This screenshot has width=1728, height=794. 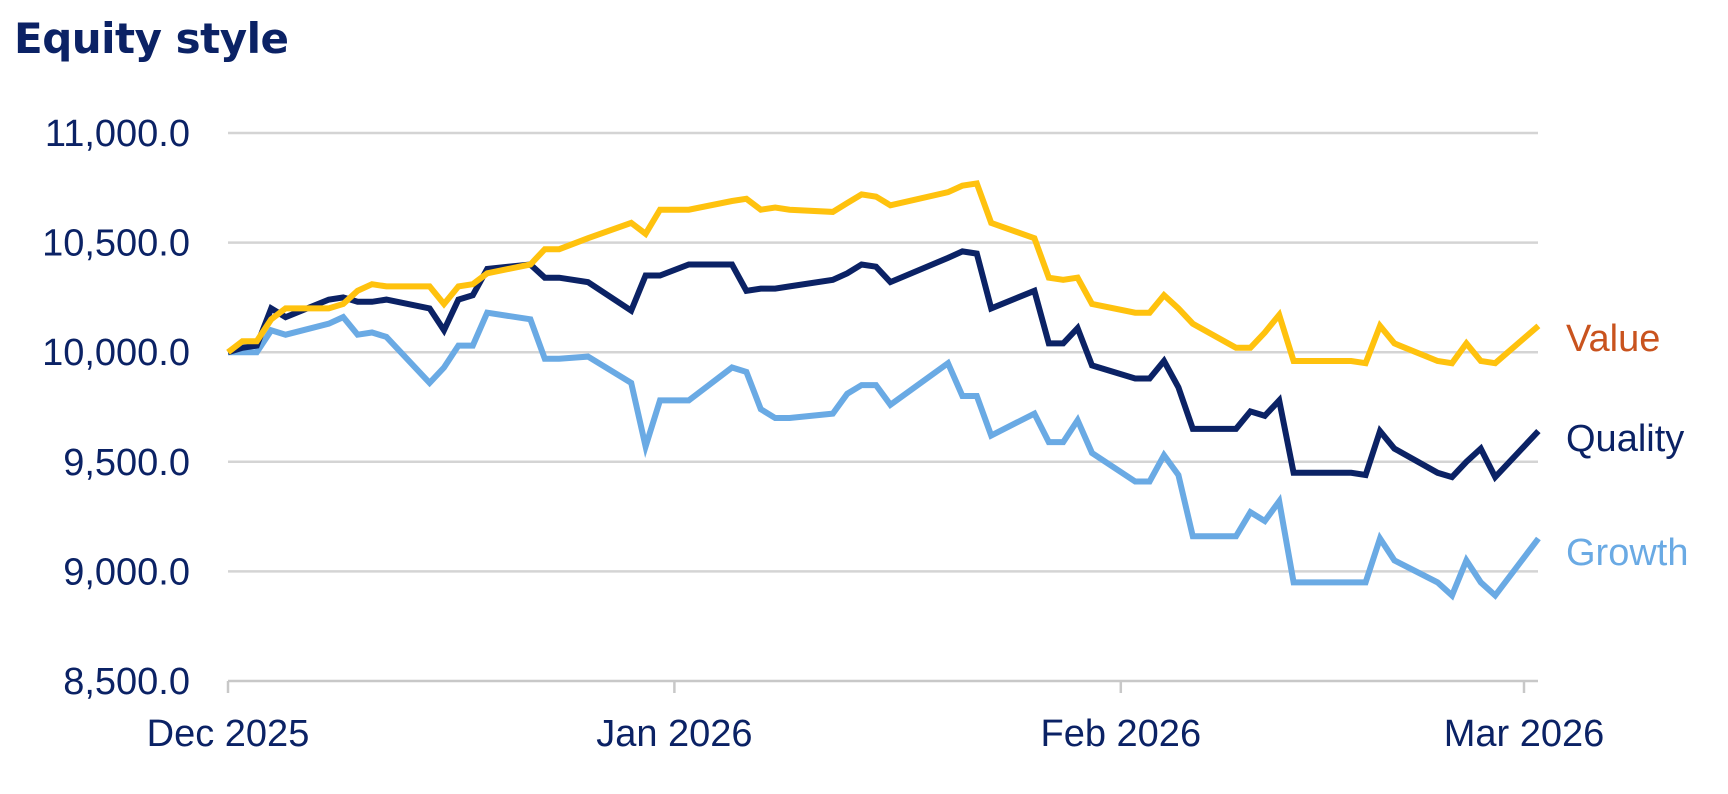 What do you see at coordinates (228, 734) in the screenshot?
I see `x-tick-label: Dec 2025` at bounding box center [228, 734].